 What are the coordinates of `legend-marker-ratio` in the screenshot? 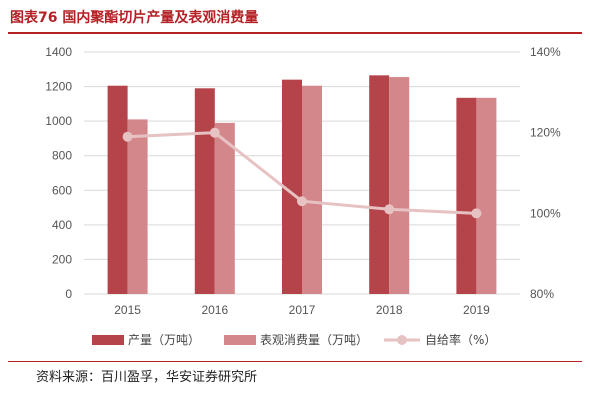 It's located at (402, 340).